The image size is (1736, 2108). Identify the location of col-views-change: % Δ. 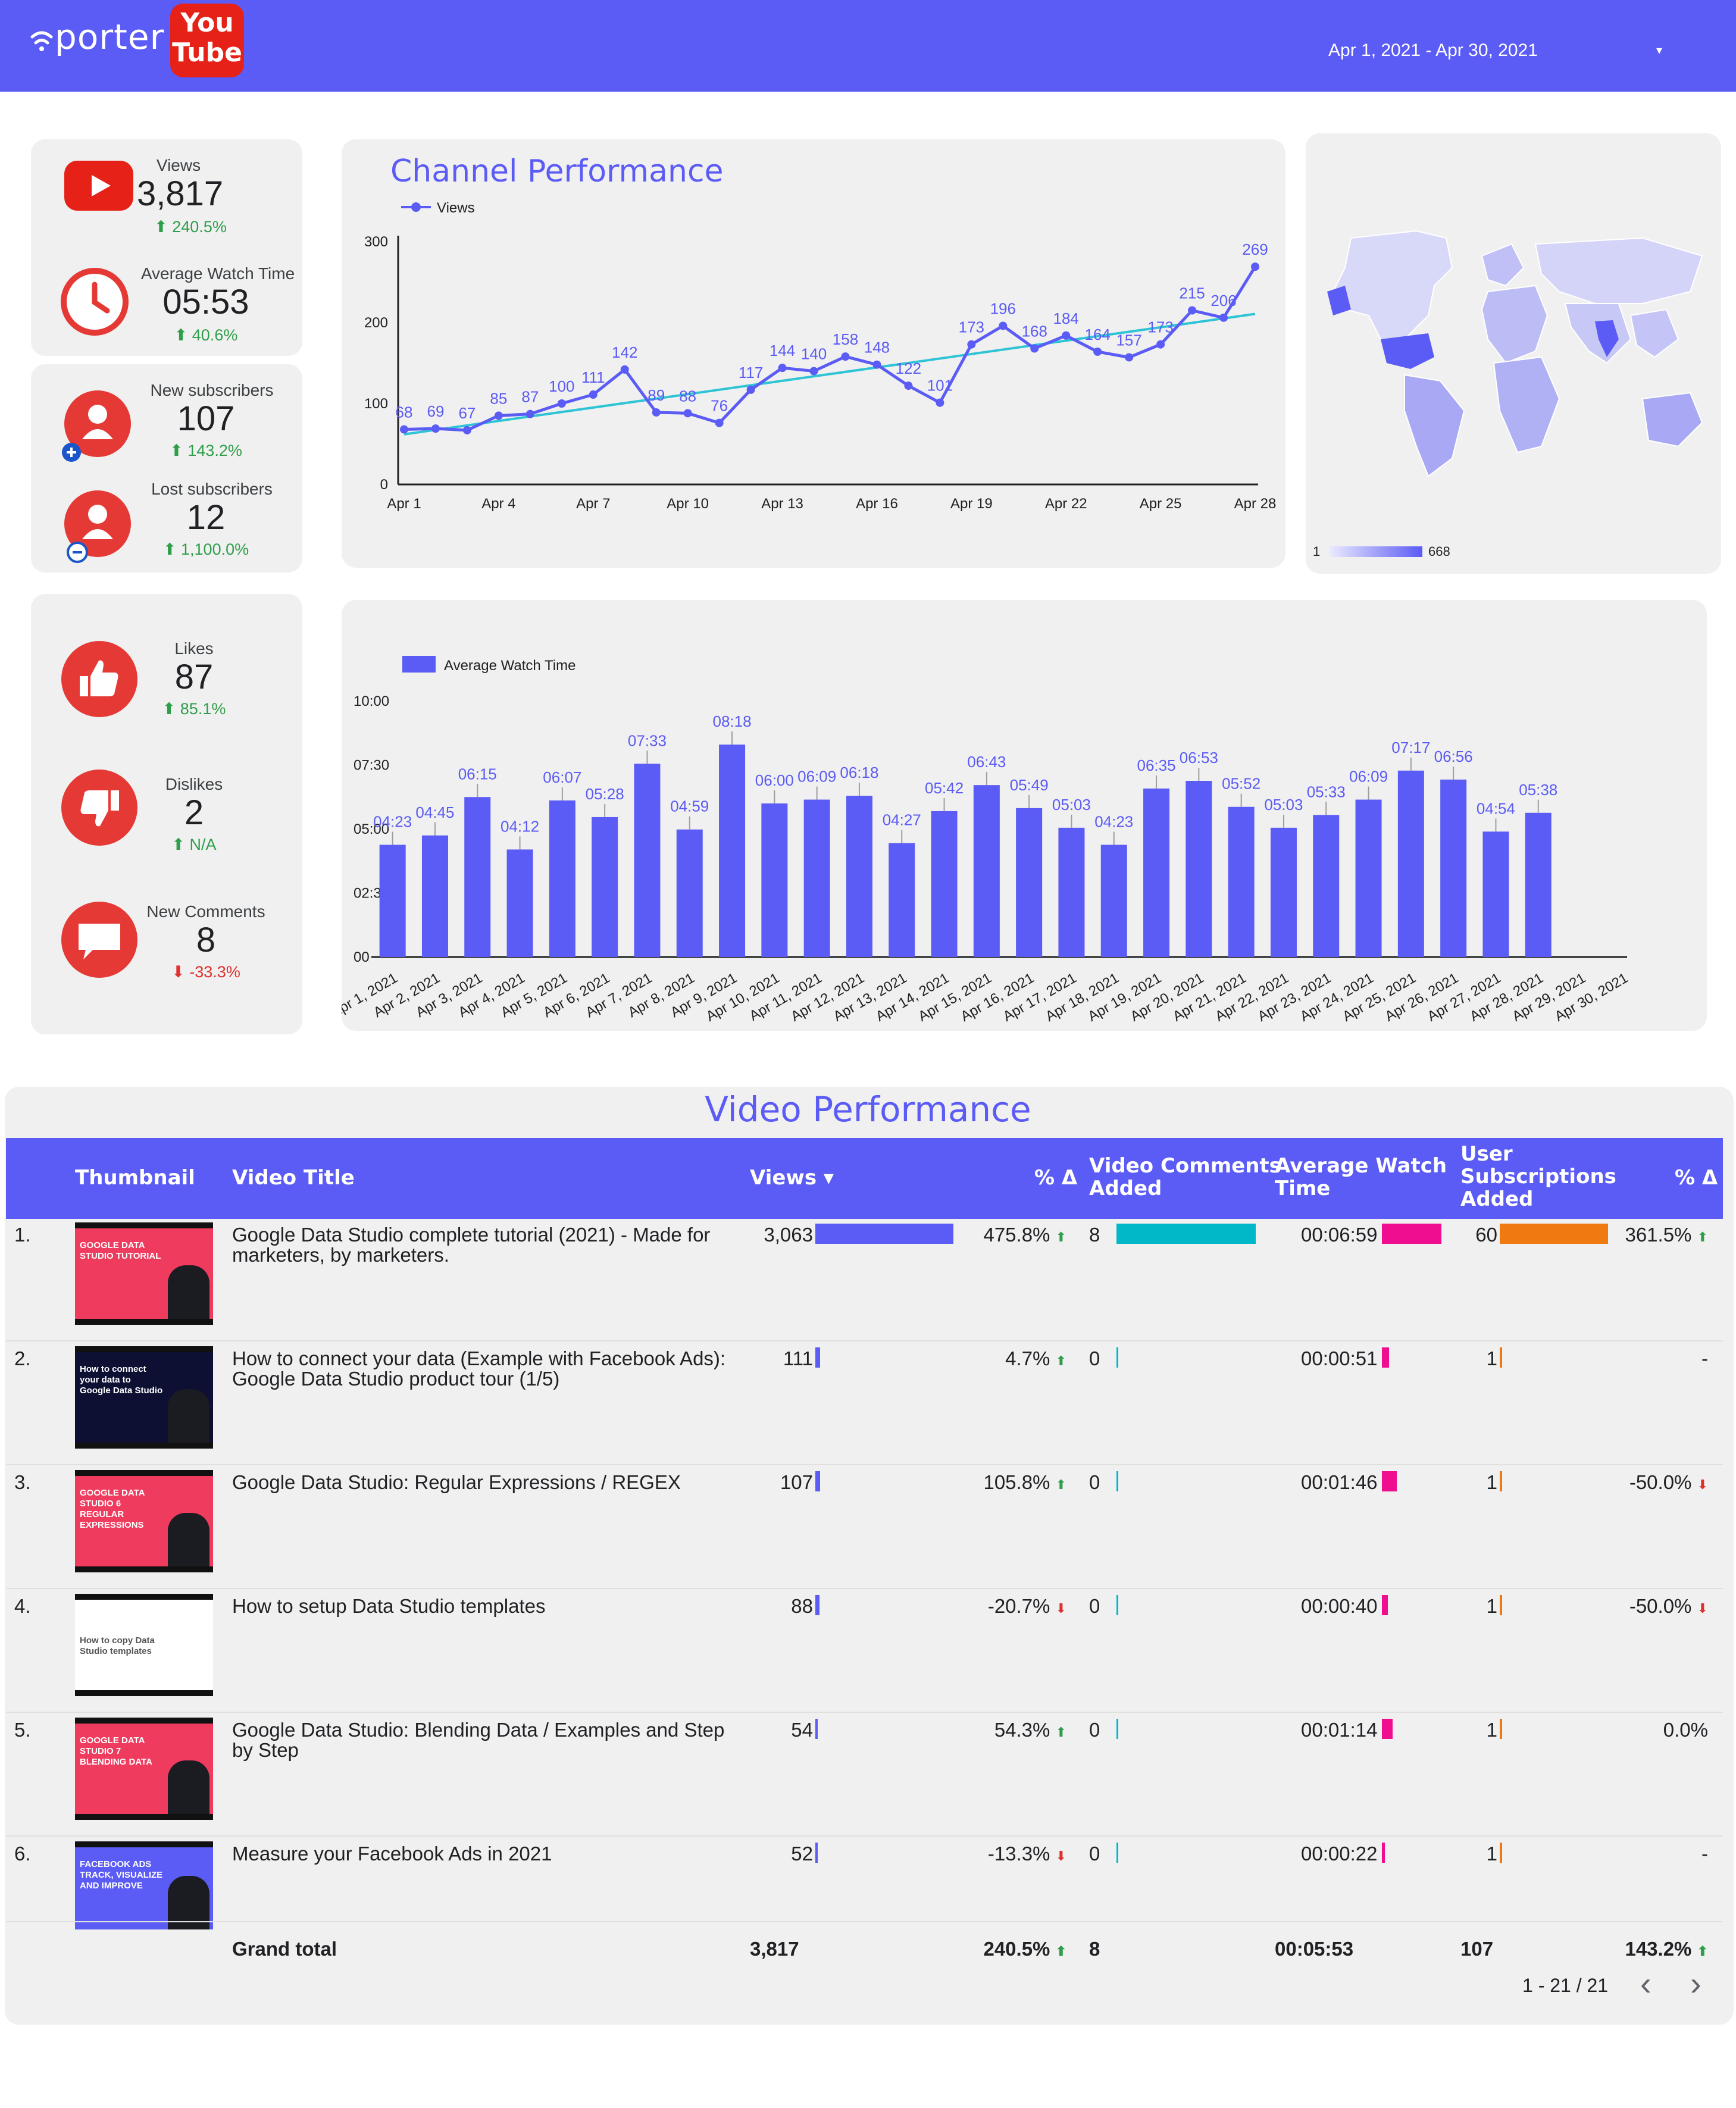
(1056, 1178).